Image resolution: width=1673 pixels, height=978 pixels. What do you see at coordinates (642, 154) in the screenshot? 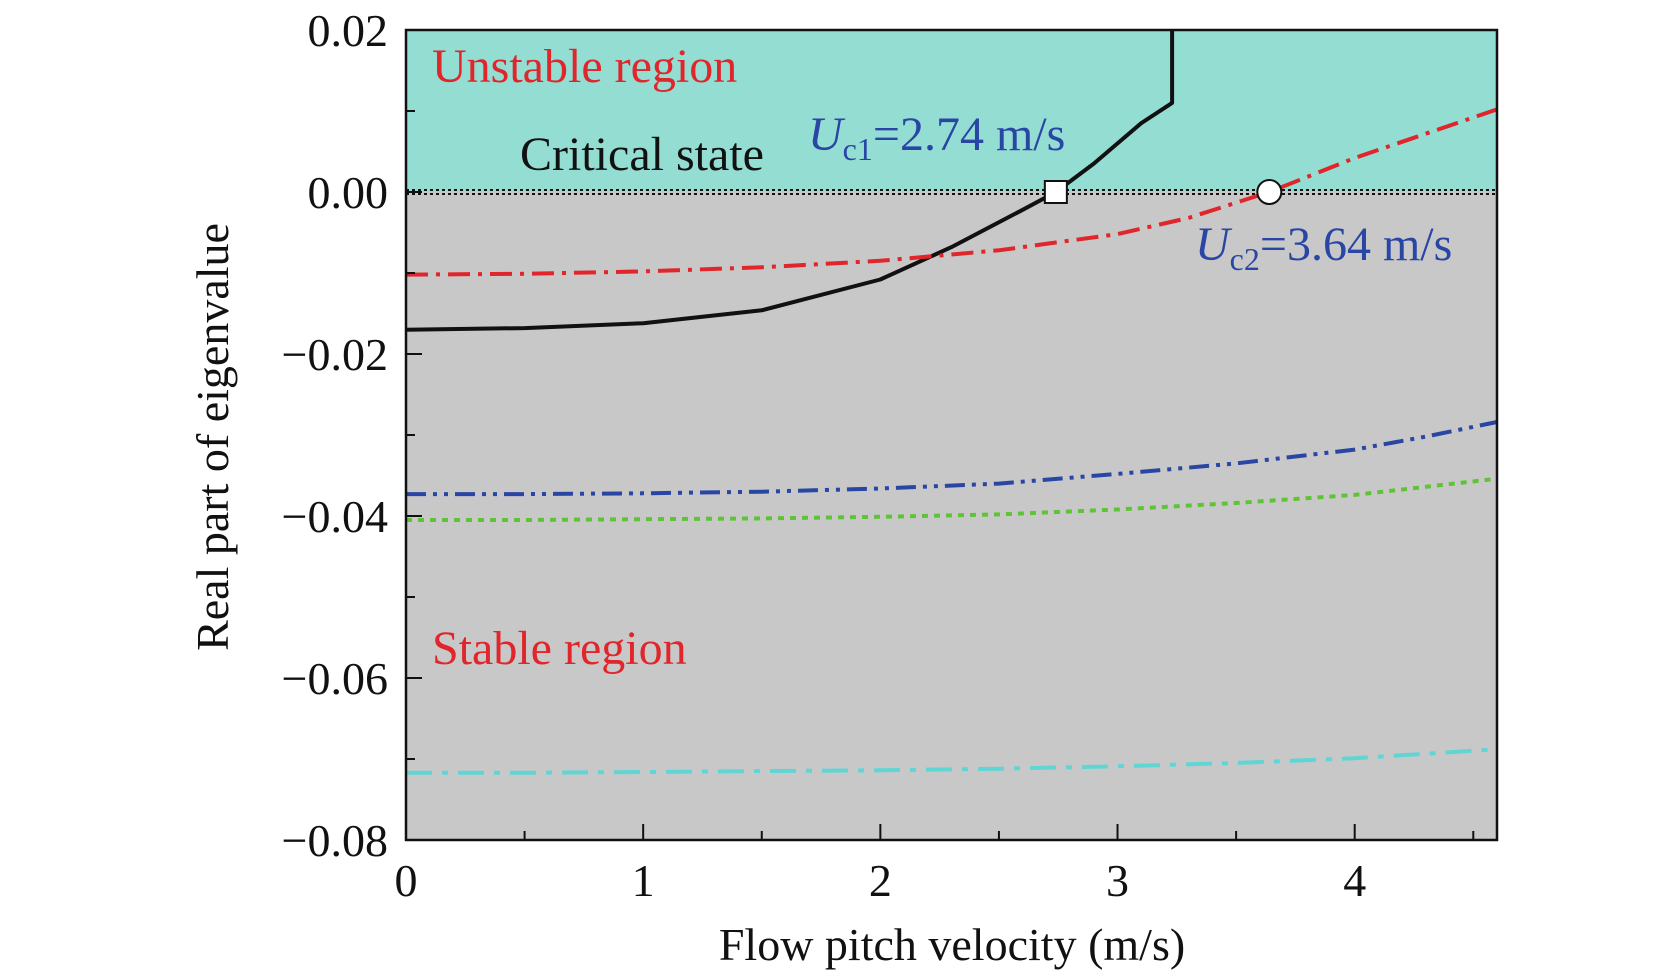
I see `critical-state-label: Critical state` at bounding box center [642, 154].